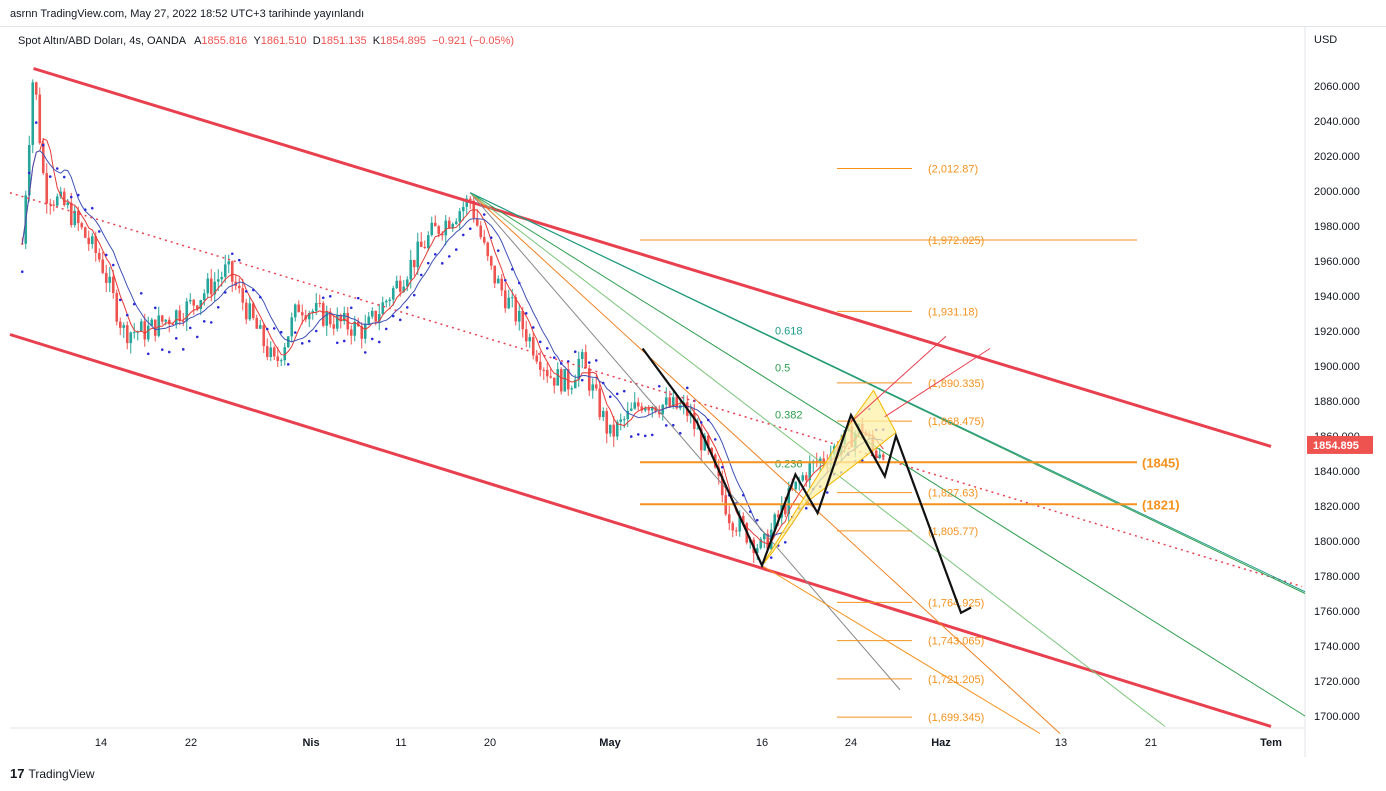 Image resolution: width=1386 pixels, height=791 pixels. I want to click on low-label: D, so click(316, 41).